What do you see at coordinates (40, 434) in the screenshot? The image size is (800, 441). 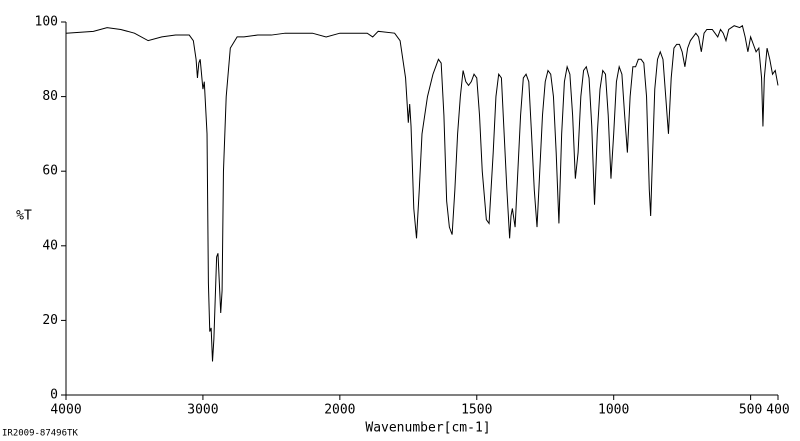 I see `footnote: IR2009-87496TK` at bounding box center [40, 434].